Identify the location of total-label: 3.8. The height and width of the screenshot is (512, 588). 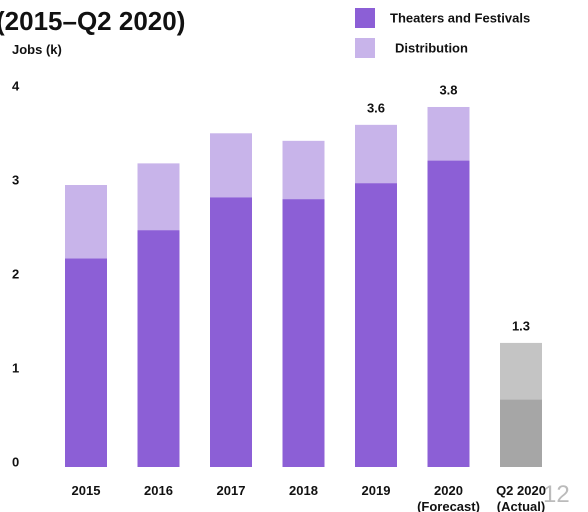
(448, 89).